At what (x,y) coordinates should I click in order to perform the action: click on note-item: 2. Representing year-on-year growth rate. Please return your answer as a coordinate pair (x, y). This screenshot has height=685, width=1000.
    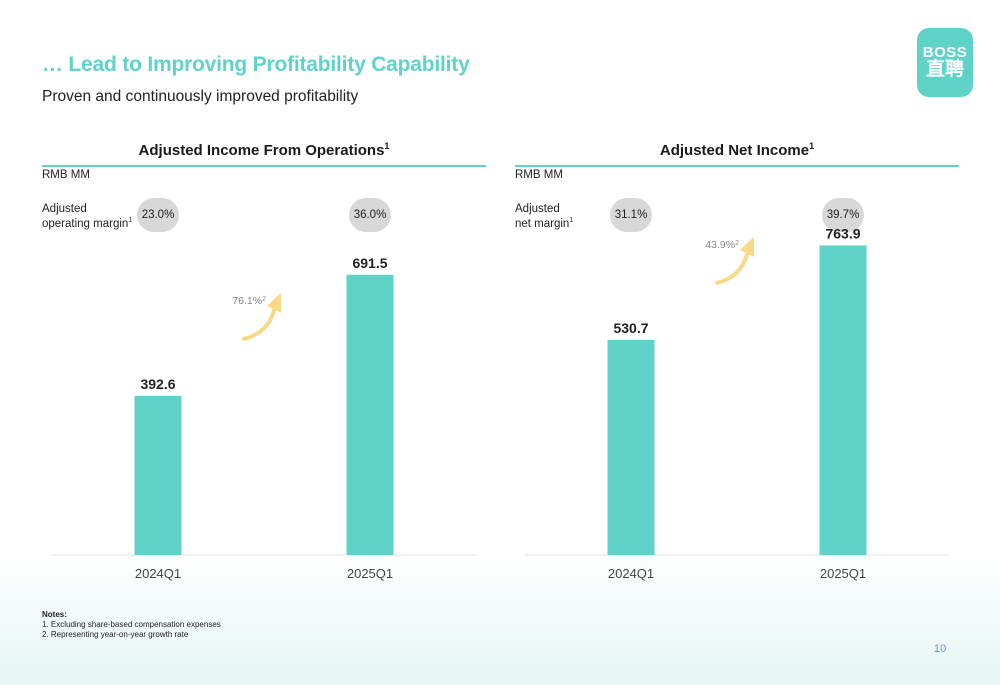
    Looking at the image, I should click on (115, 634).